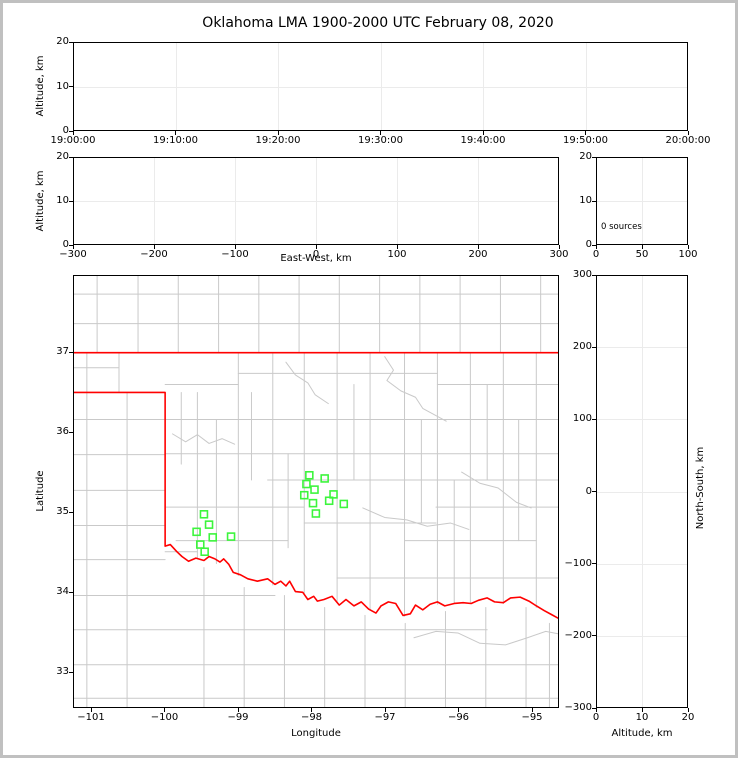 The height and width of the screenshot is (758, 738). What do you see at coordinates (578, 635) in the screenshot?
I see `y-tick-label: −200` at bounding box center [578, 635].